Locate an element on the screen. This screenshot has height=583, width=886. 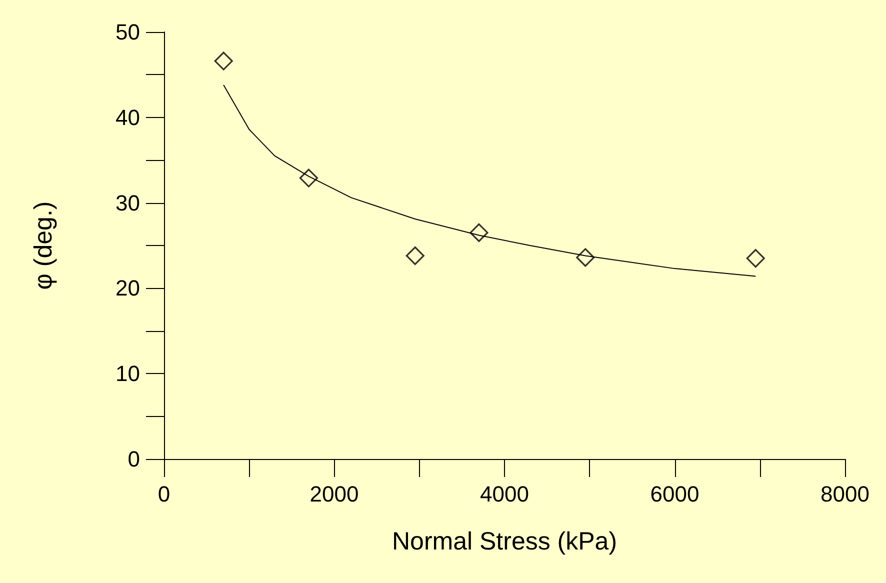
x-tick-label: 2000 is located at coordinates (334, 494).